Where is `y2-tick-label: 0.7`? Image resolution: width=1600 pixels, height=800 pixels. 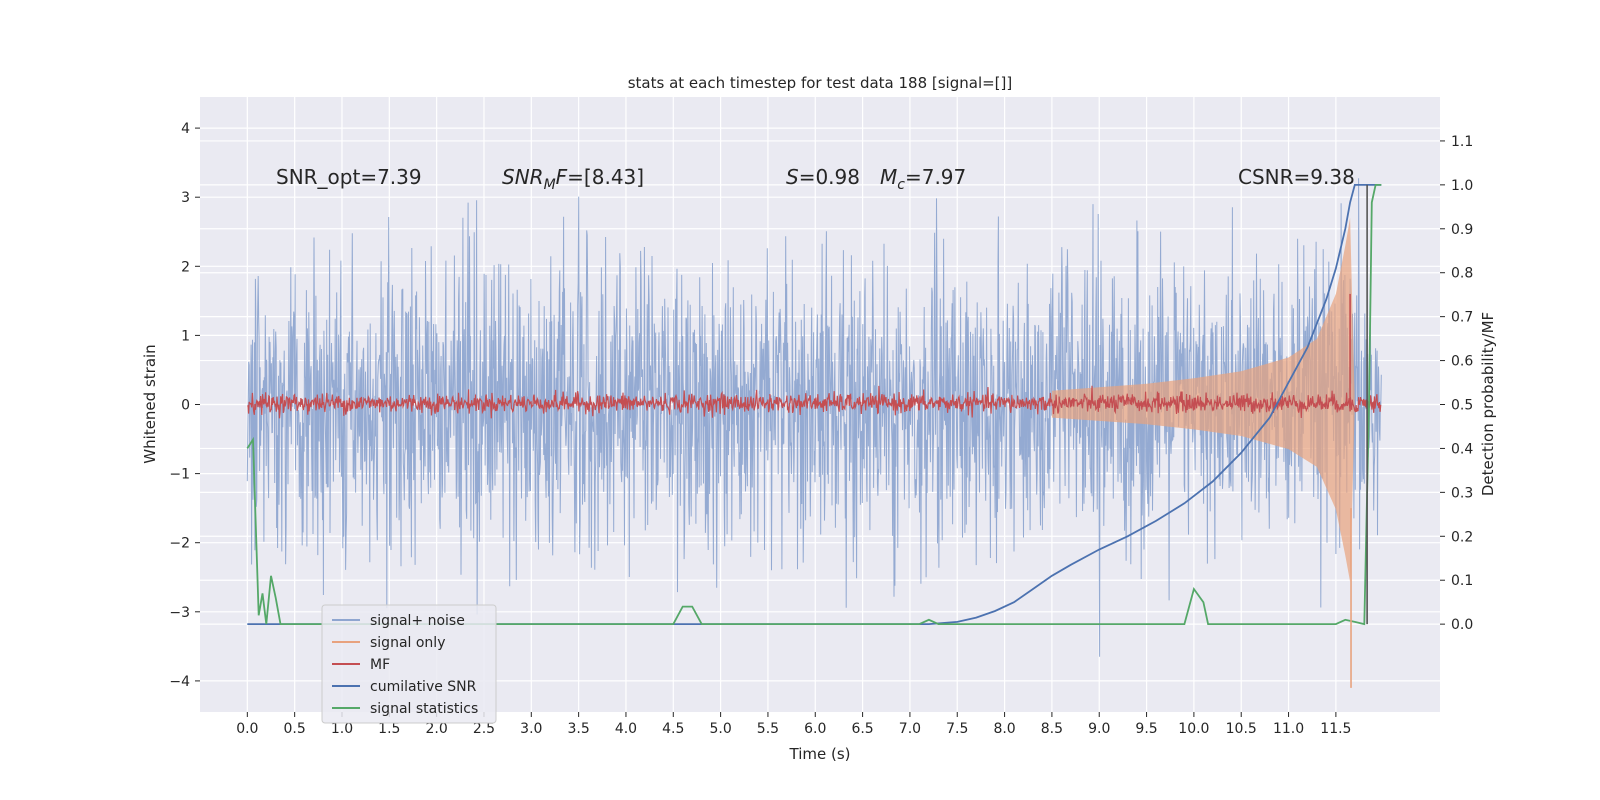 y2-tick-label: 0.7 is located at coordinates (1462, 318).